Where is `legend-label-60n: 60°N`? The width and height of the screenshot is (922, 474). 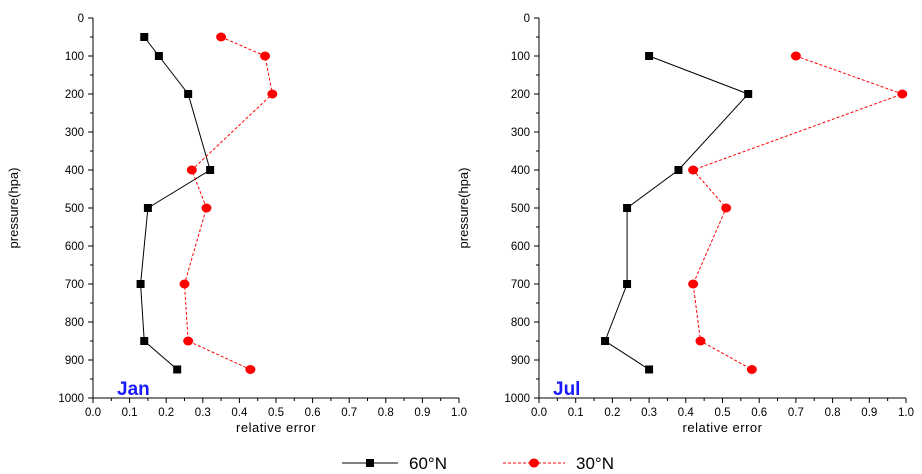 legend-label-60n: 60°N is located at coordinates (428, 463).